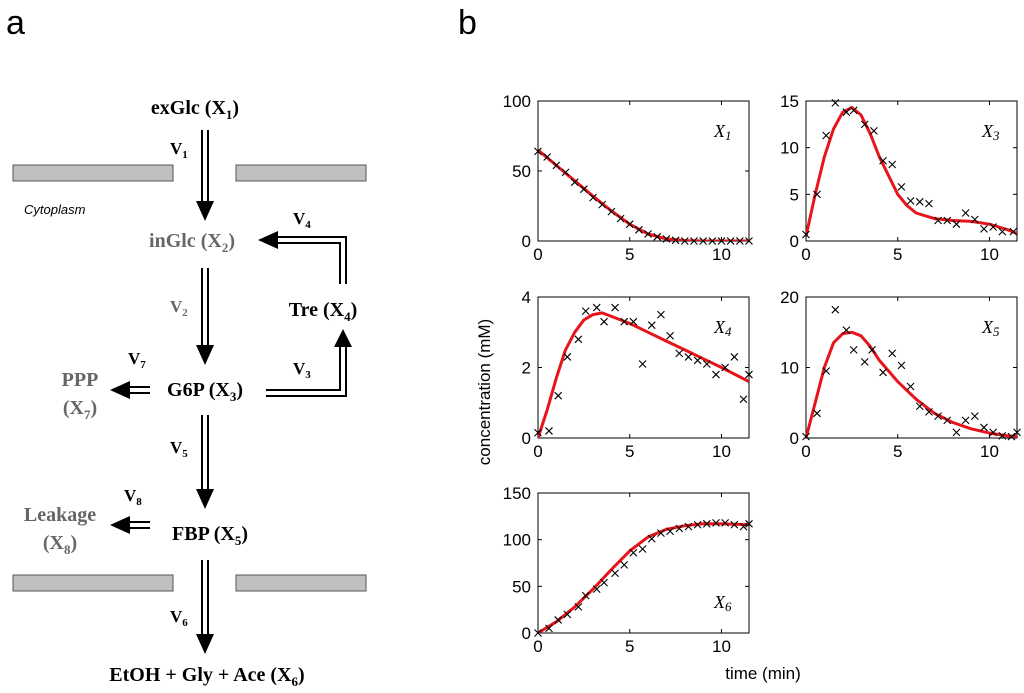 Image resolution: width=1024 pixels, height=693 pixels. I want to click on membrane-right-top, so click(301, 173).